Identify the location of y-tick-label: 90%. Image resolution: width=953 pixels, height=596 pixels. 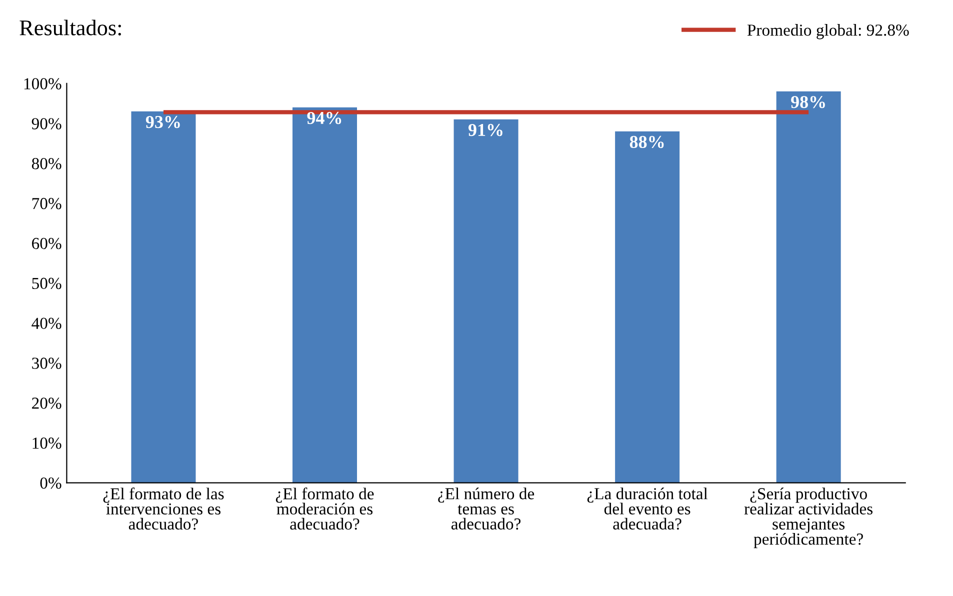
(47, 124).